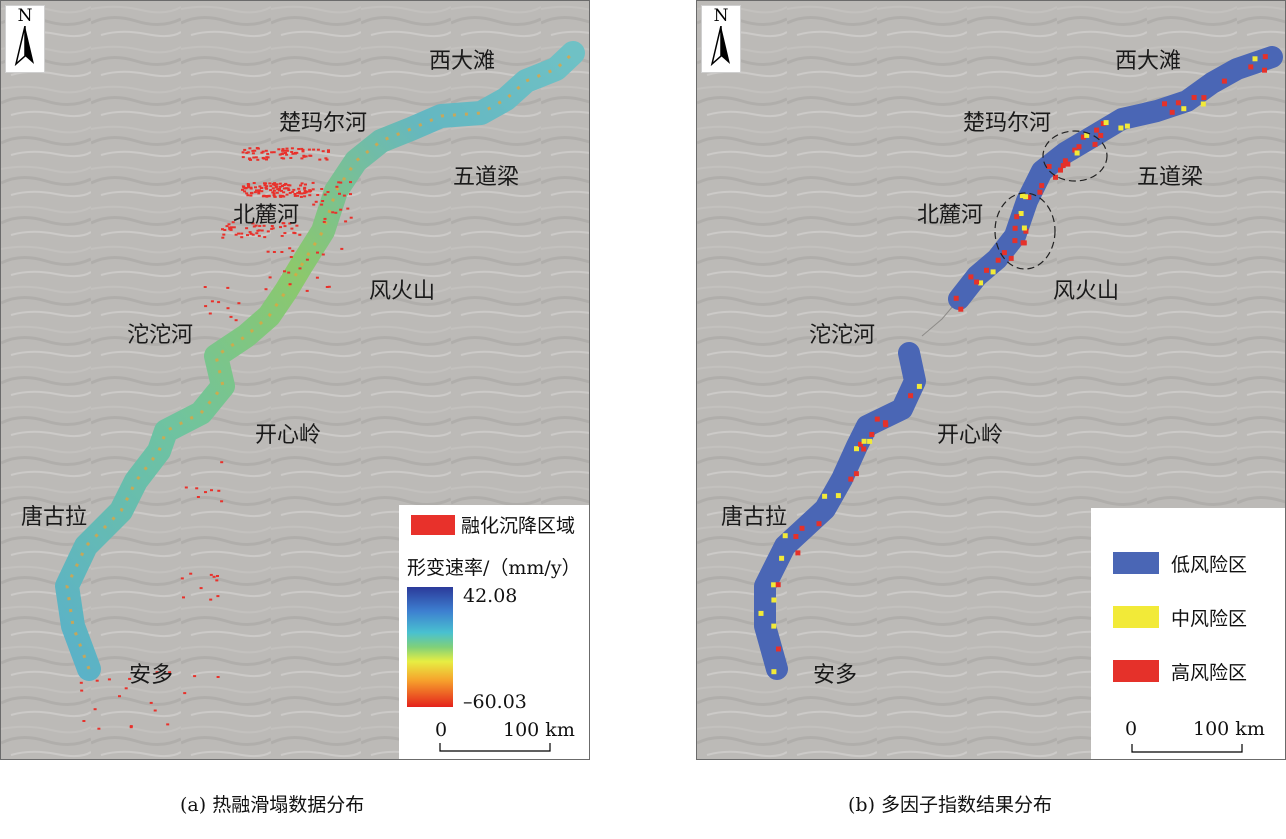  Describe the element at coordinates (402, 291) in the screenshot. I see `place-label-fenghuoshan: 风火山` at that location.